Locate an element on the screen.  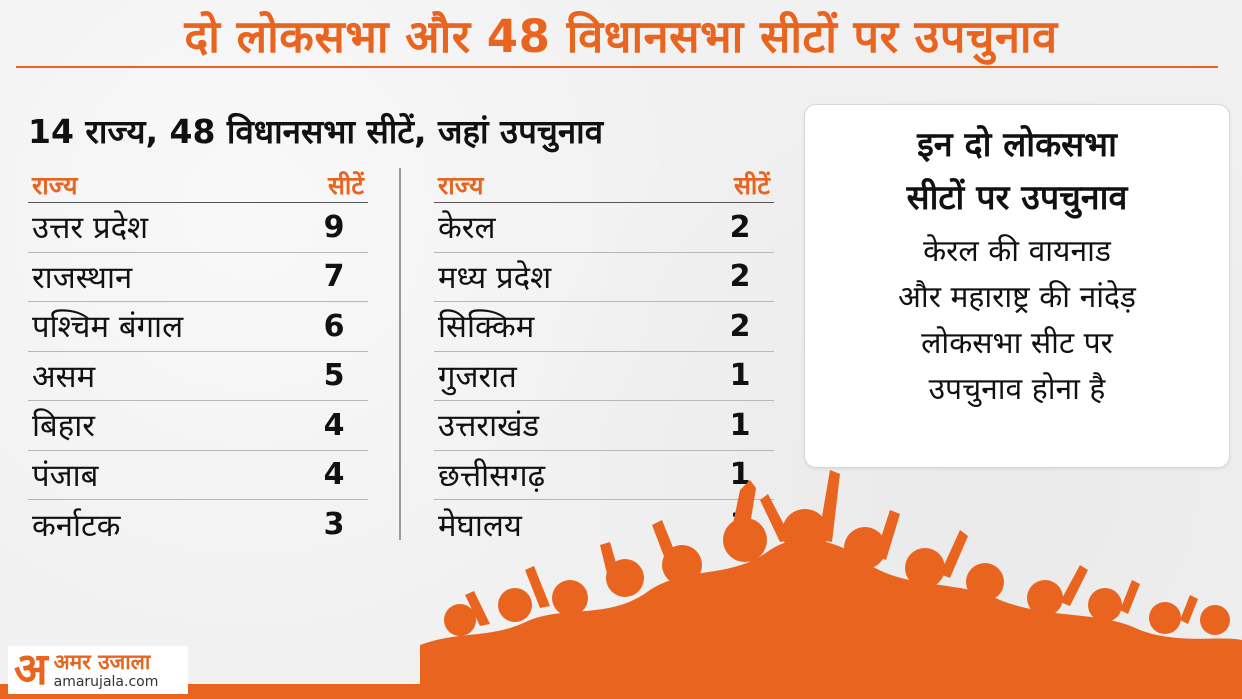
footer-bar is located at coordinates (621, 691).